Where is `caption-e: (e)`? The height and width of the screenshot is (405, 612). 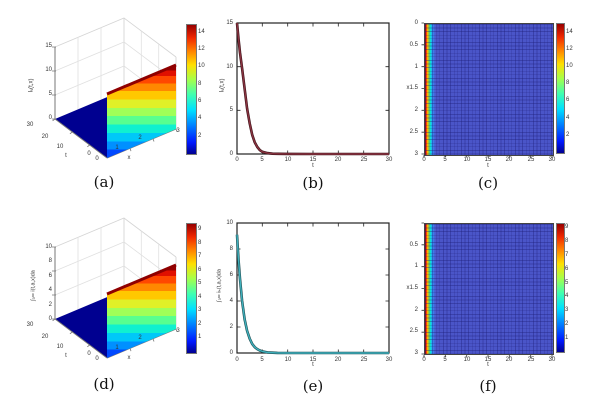
caption-e: (e) is located at coordinates (313, 386).